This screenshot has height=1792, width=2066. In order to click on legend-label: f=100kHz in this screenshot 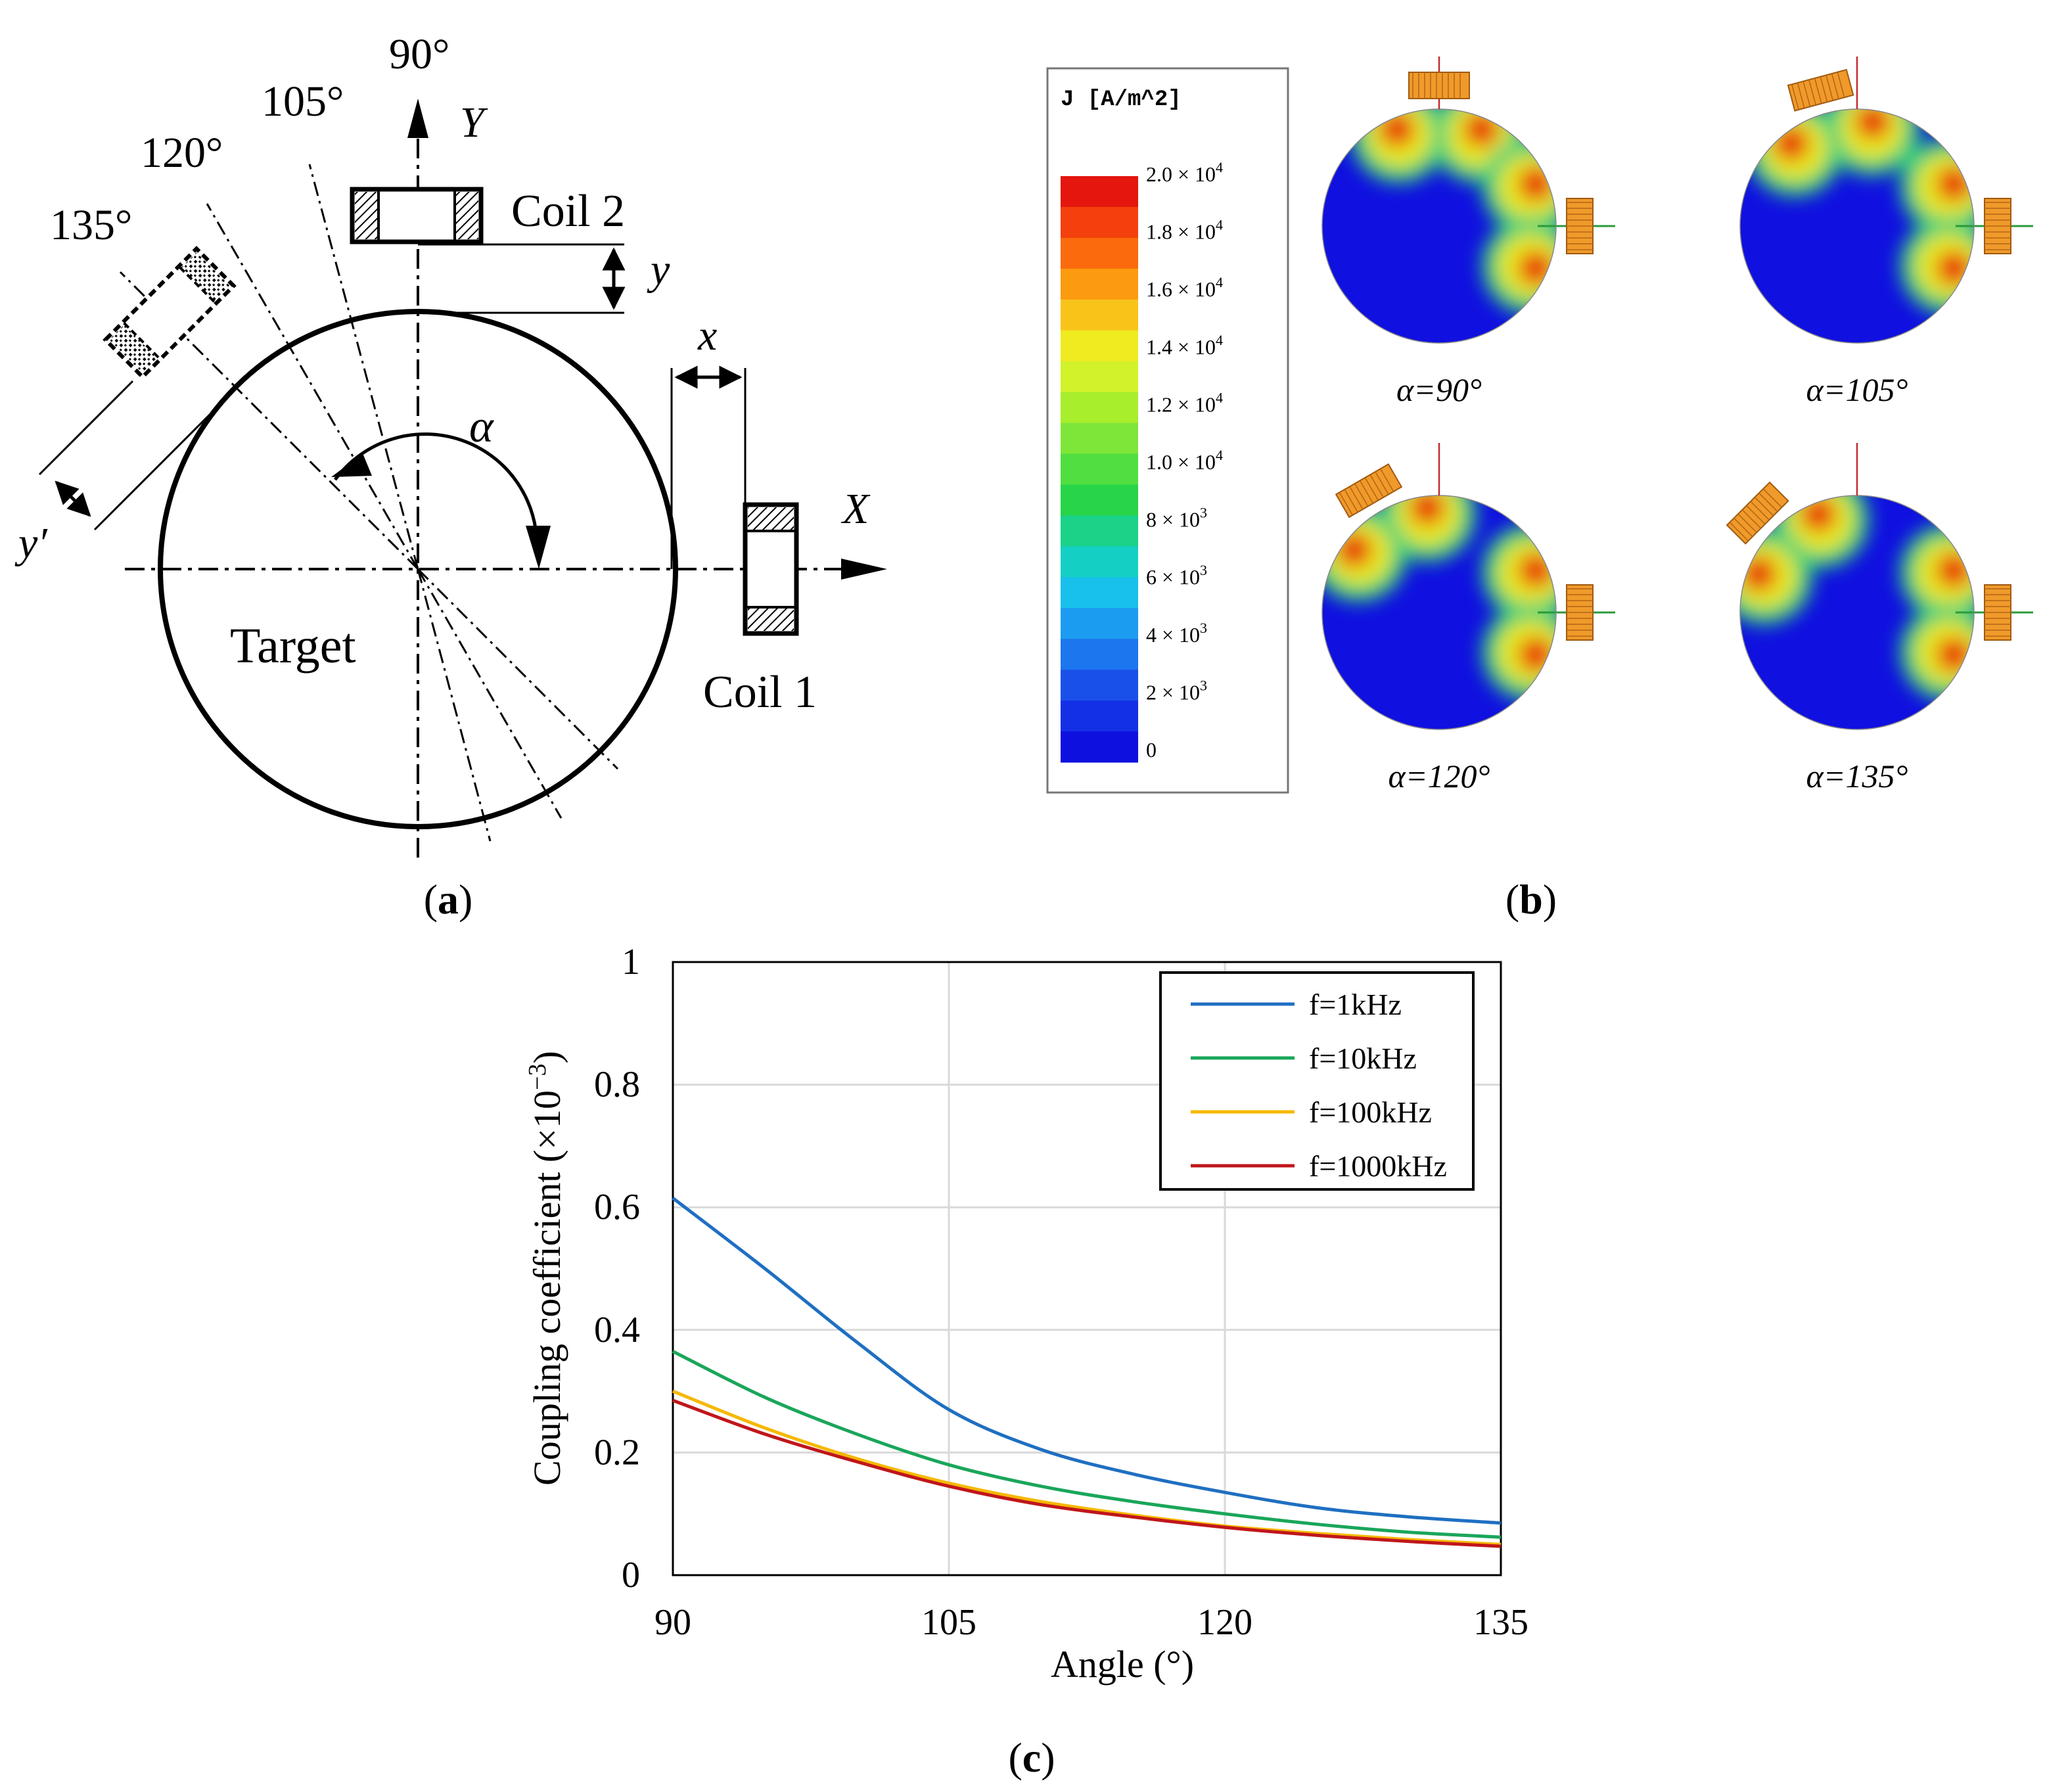, I will do `click(1370, 1112)`.